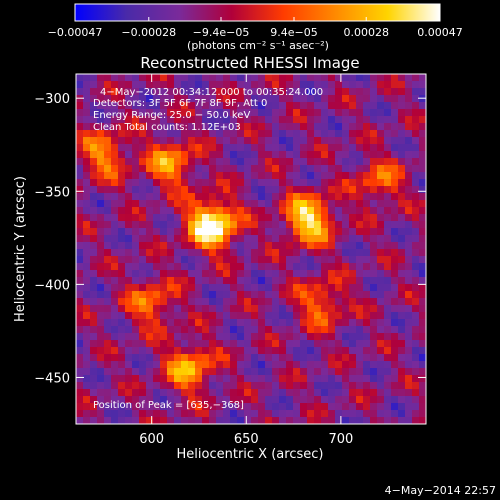 The image size is (500, 500). What do you see at coordinates (293, 32) in the screenshot?
I see `colorbar-tick-label: 9.4e−05` at bounding box center [293, 32].